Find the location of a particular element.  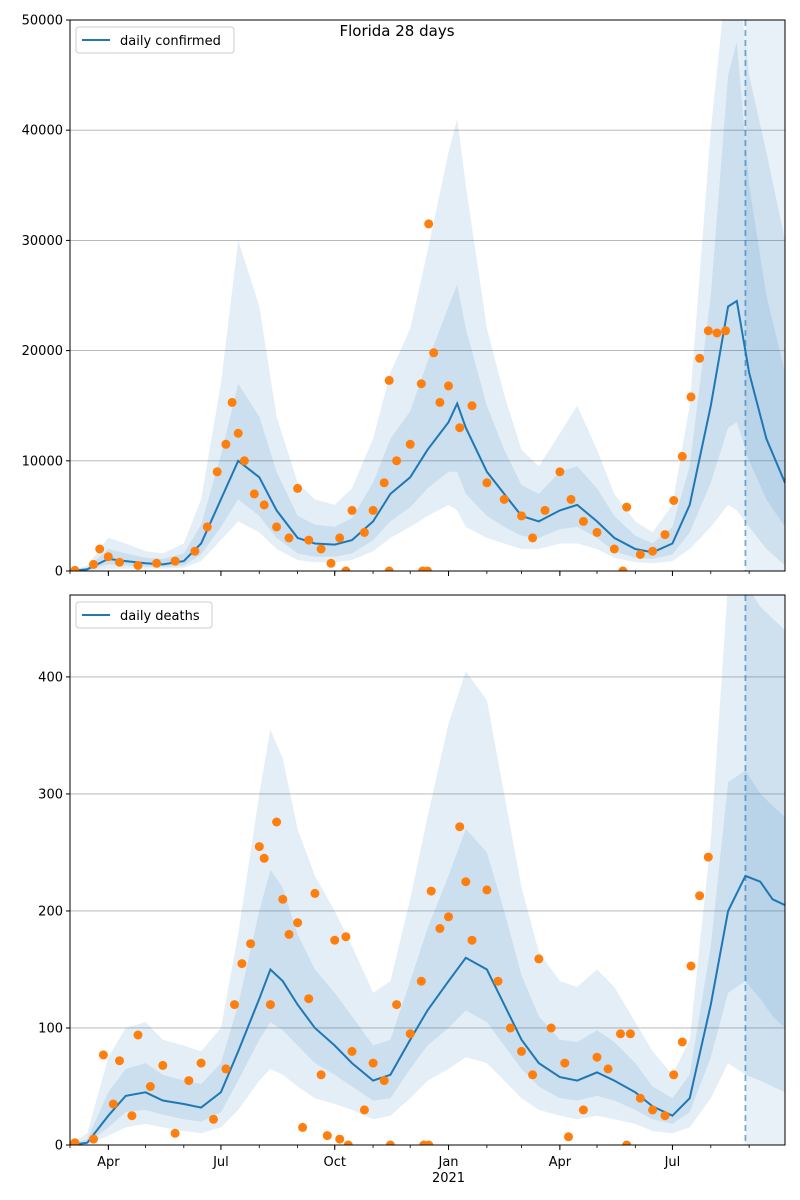

x-tick-label: Oct is located at coordinates (334, 1162).